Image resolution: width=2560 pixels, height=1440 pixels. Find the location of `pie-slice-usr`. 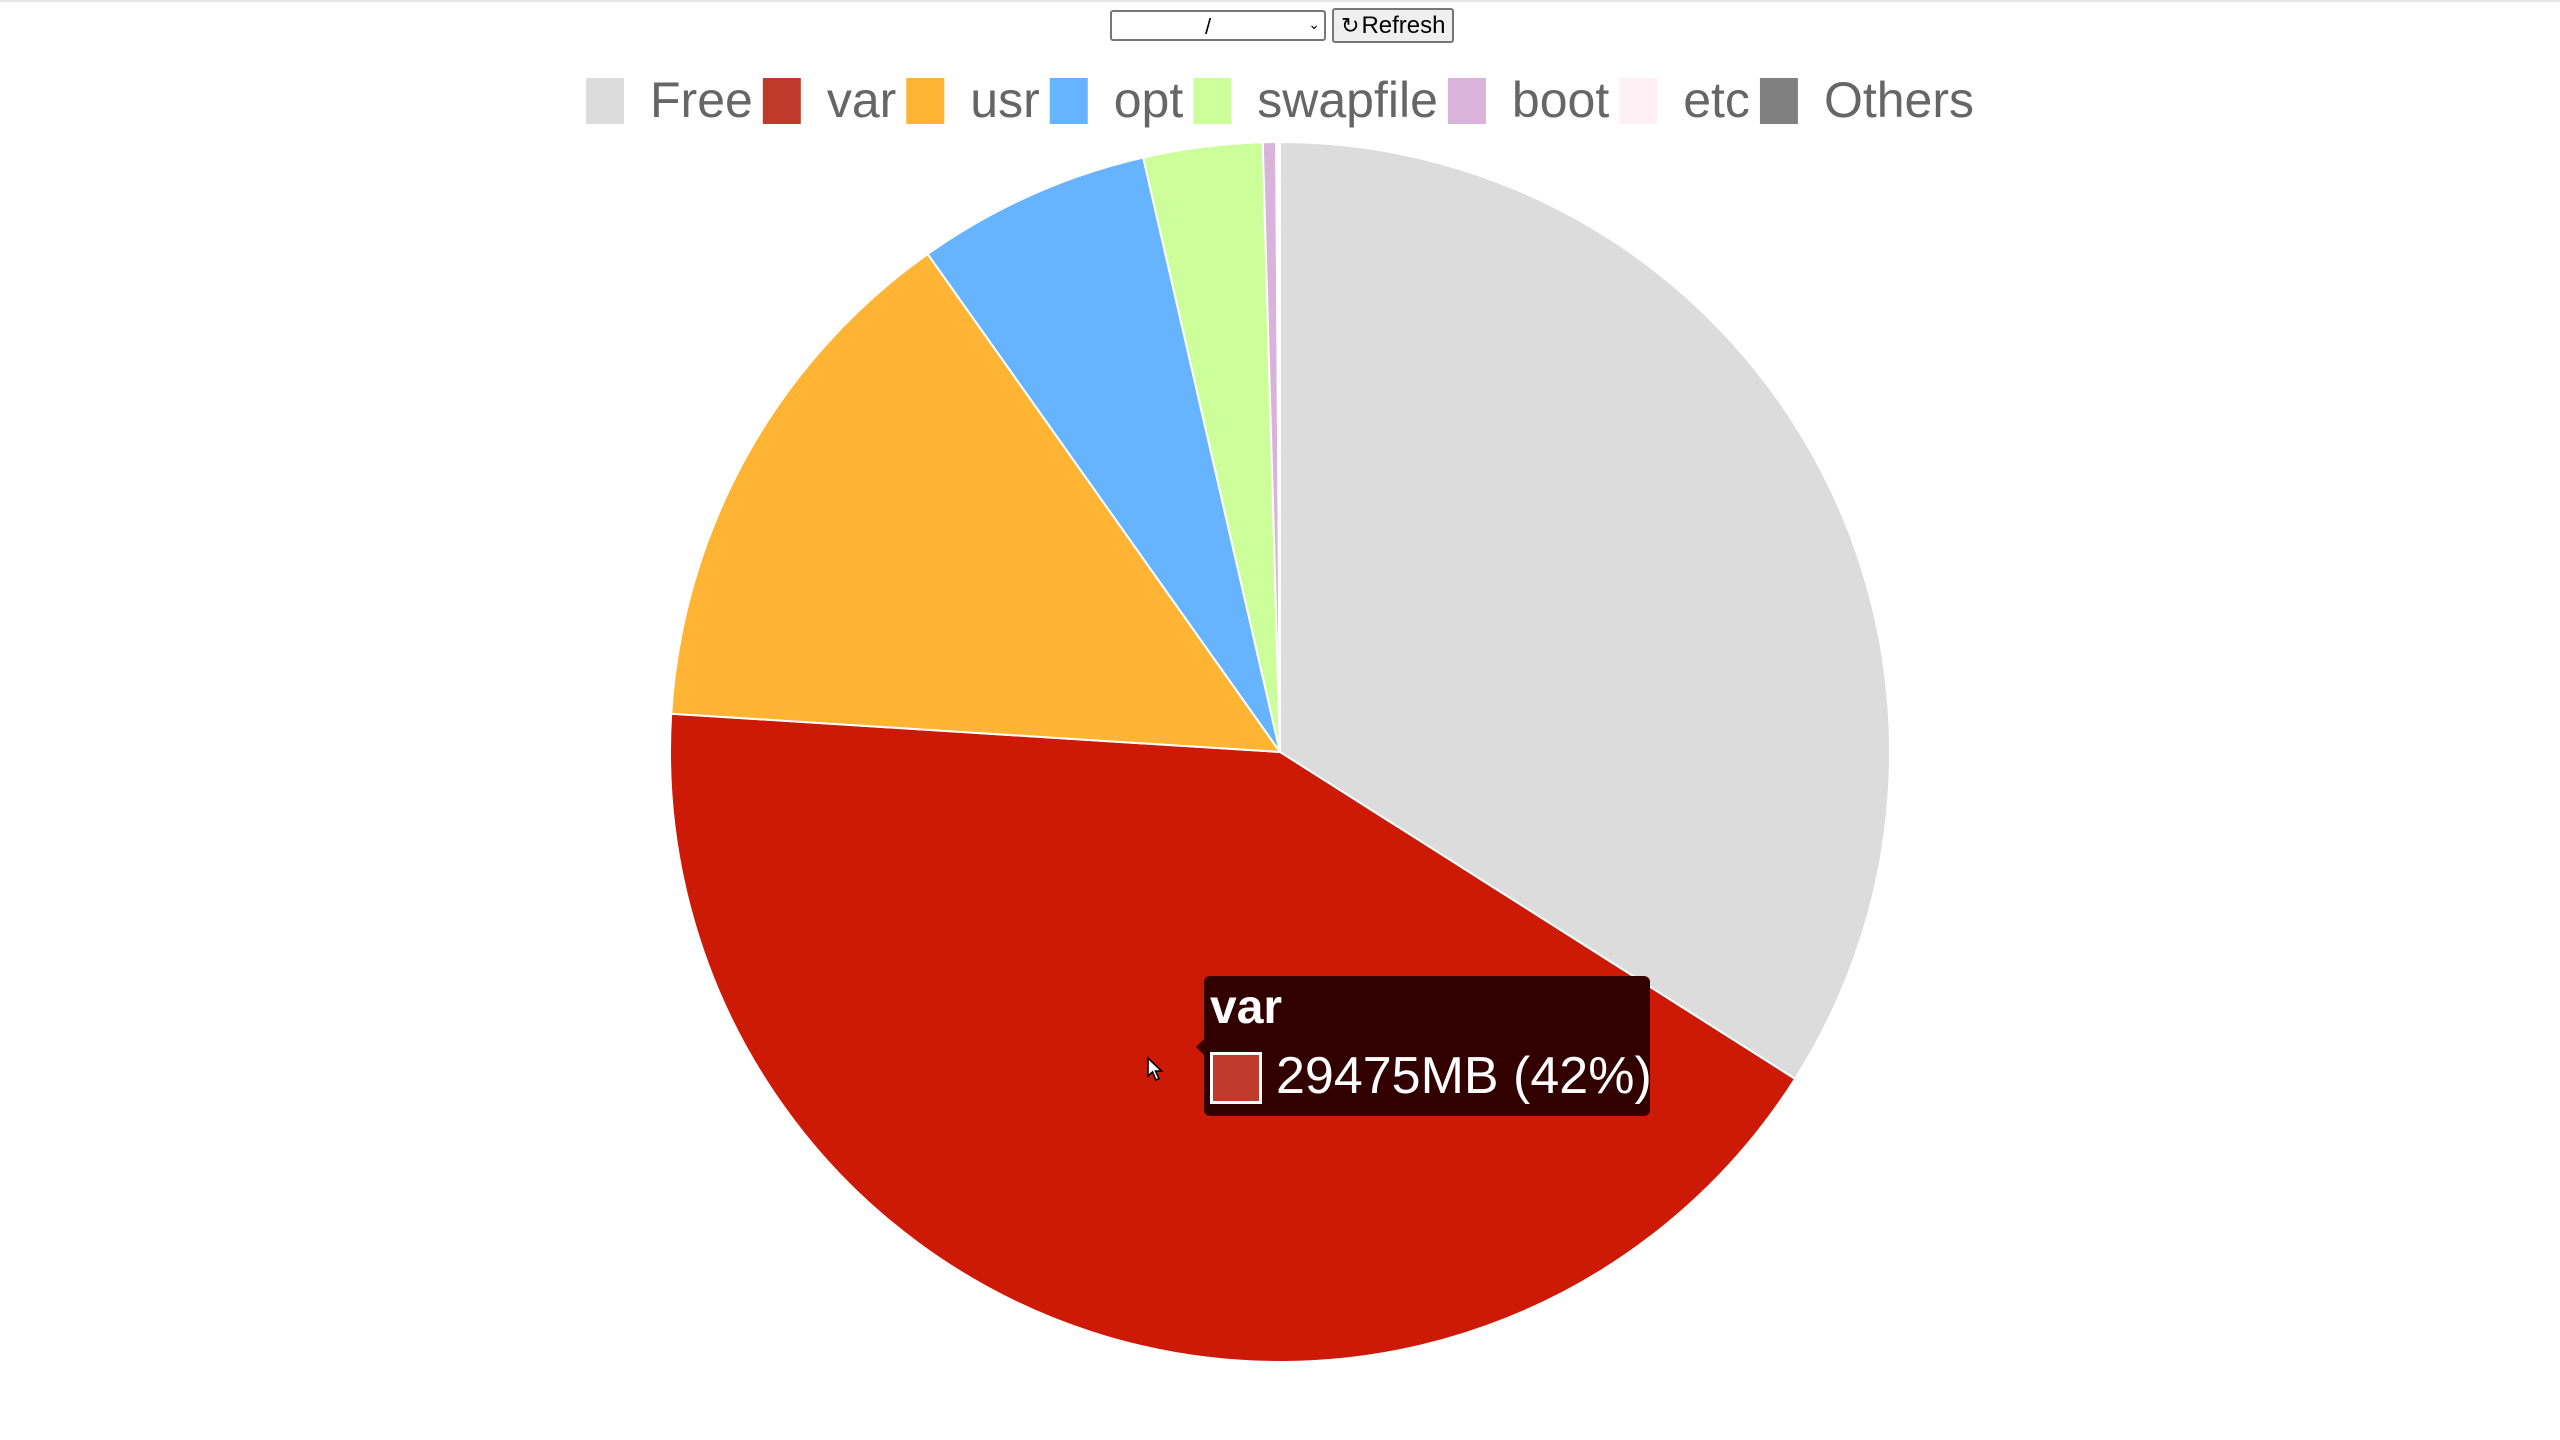

pie-slice-usr is located at coordinates (976, 503).